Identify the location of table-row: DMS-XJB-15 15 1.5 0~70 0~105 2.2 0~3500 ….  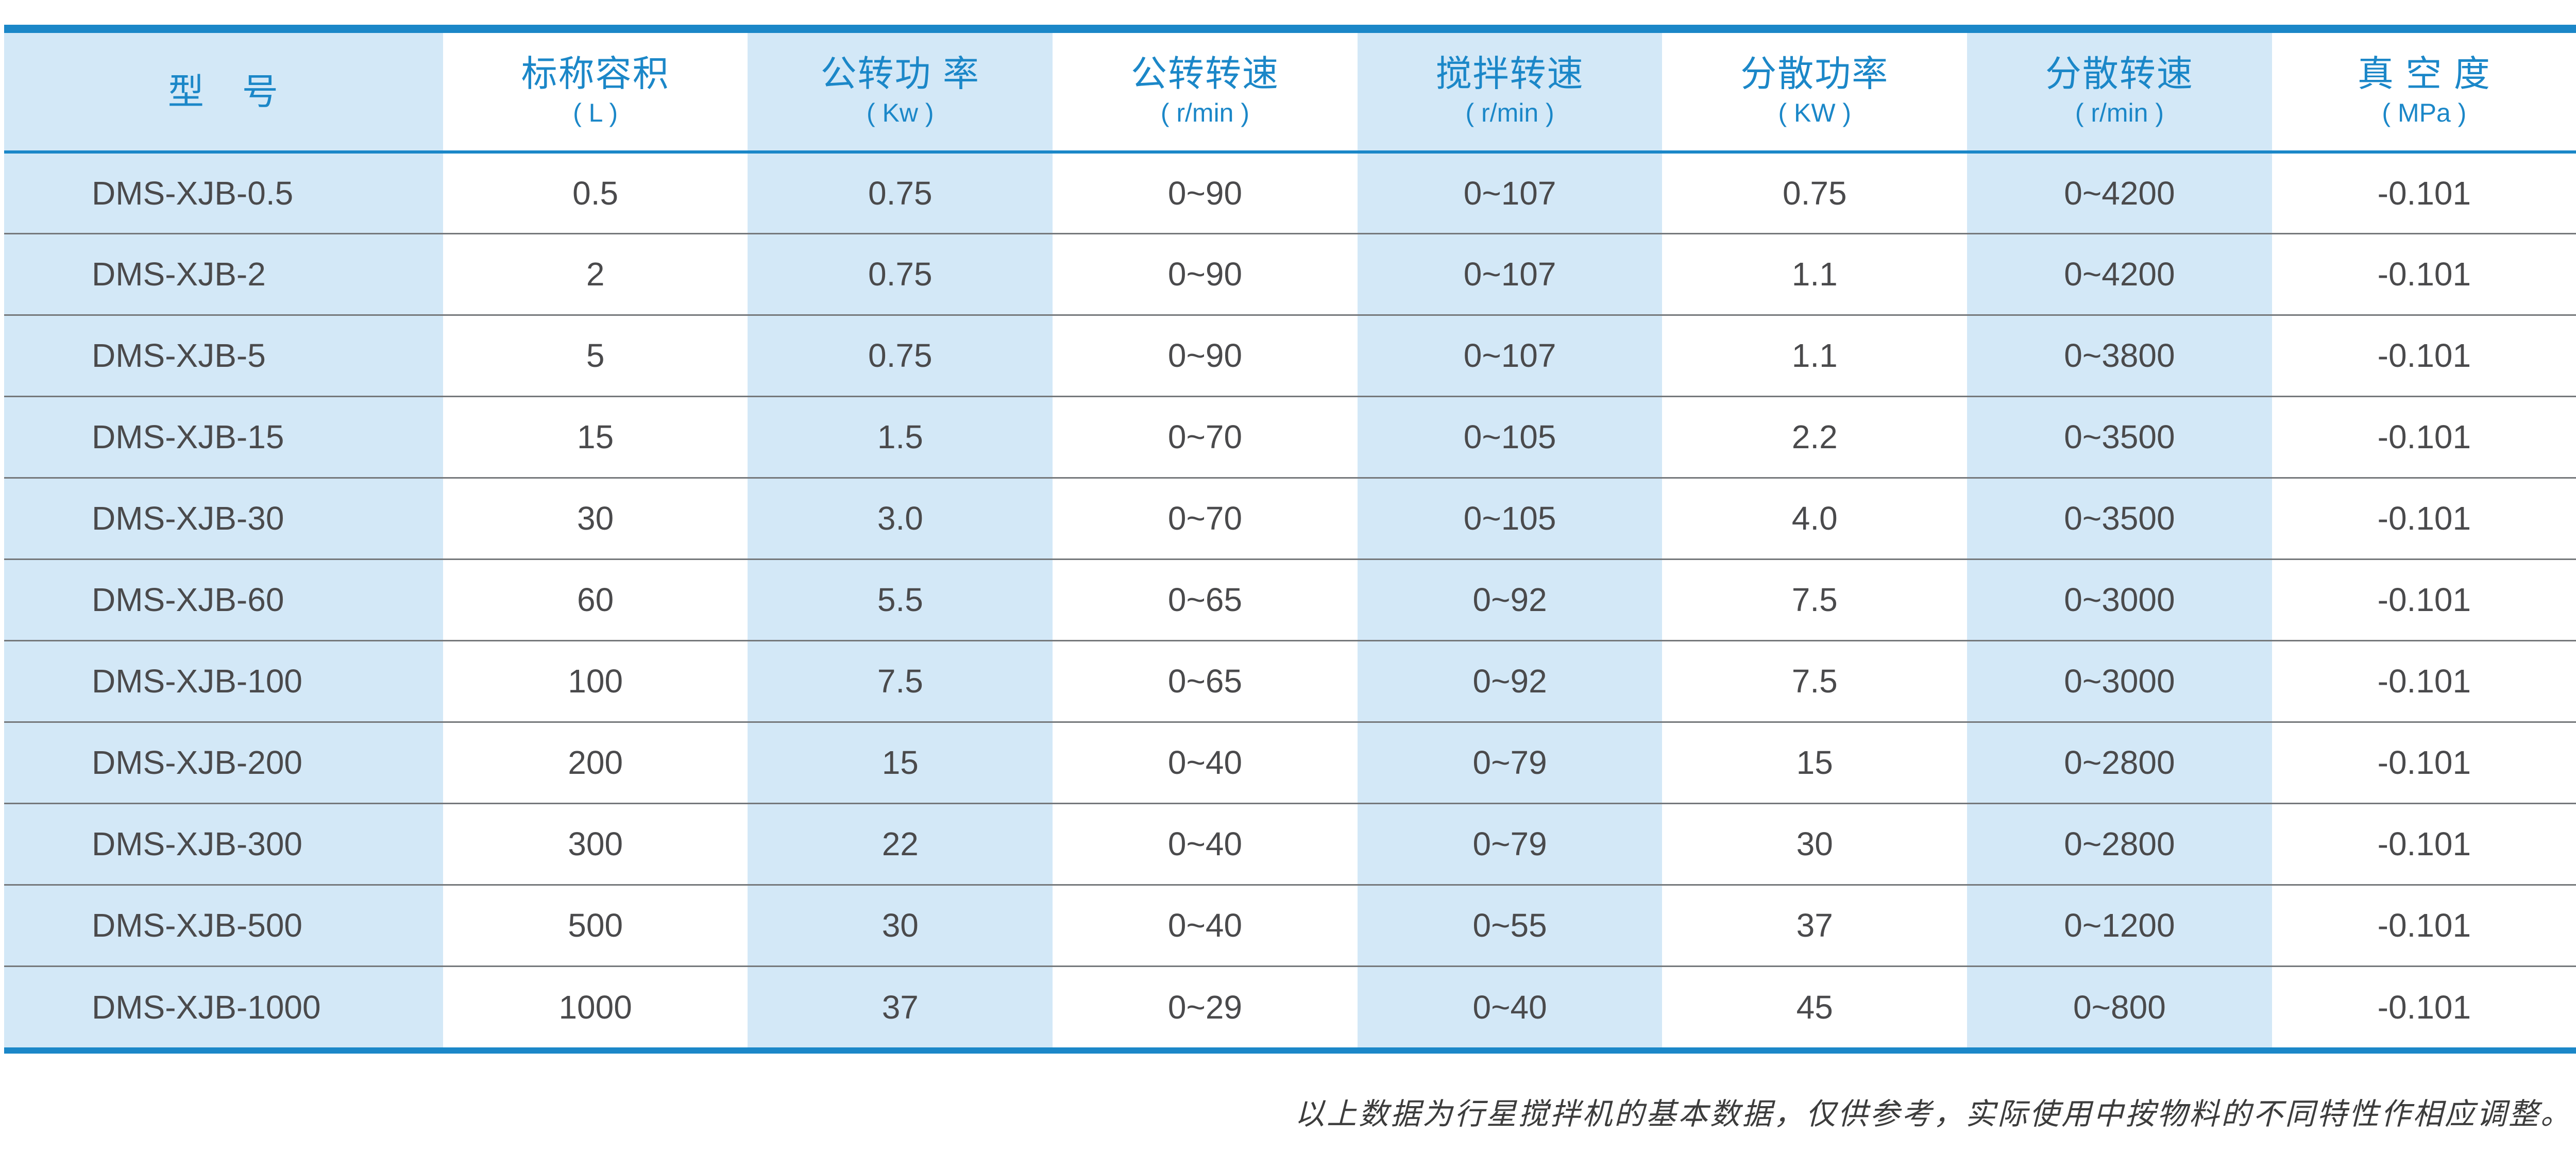
(1290, 437).